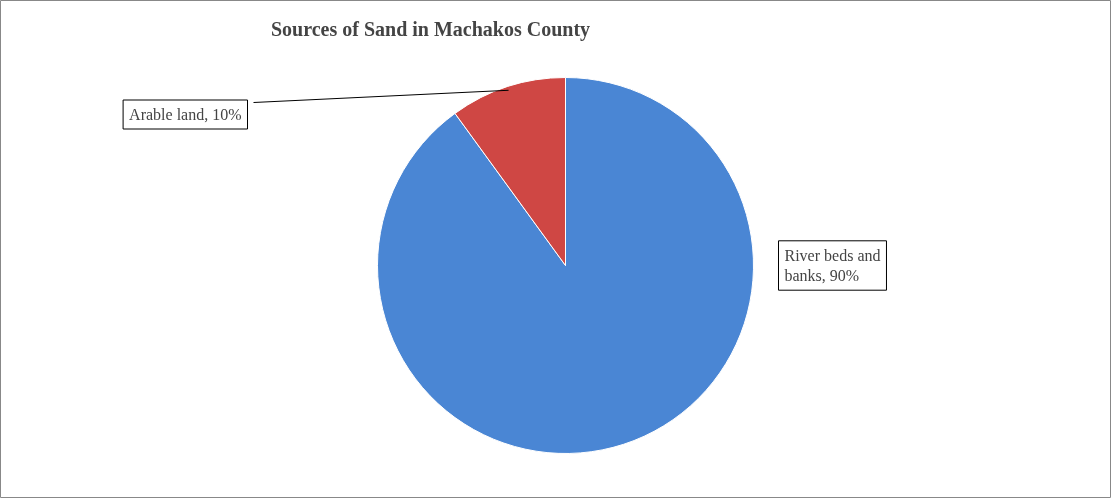 The height and width of the screenshot is (498, 1111). I want to click on slice-label: River beds and banks, 90%, so click(832, 265).